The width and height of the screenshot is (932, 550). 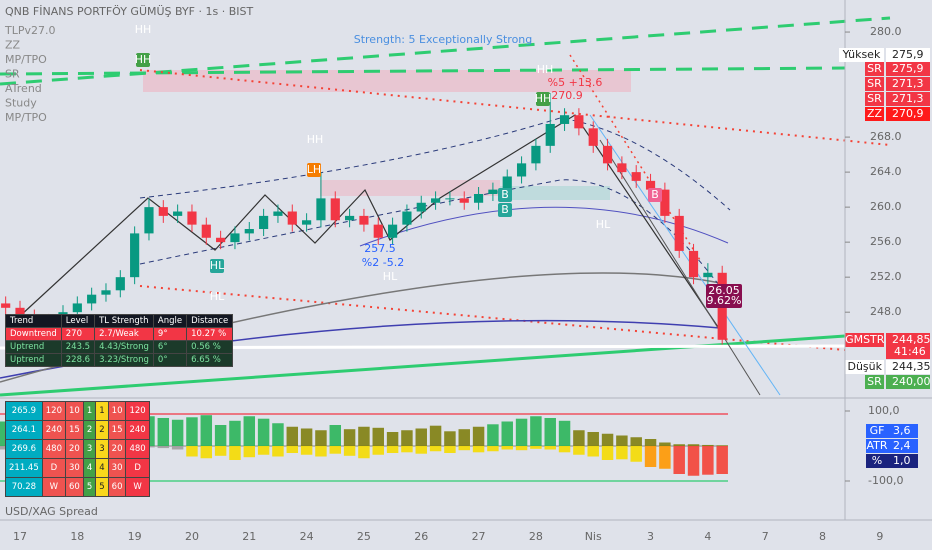 I want to click on table-row: 269.6 480 20 3 3 20 480, so click(x=77, y=449).